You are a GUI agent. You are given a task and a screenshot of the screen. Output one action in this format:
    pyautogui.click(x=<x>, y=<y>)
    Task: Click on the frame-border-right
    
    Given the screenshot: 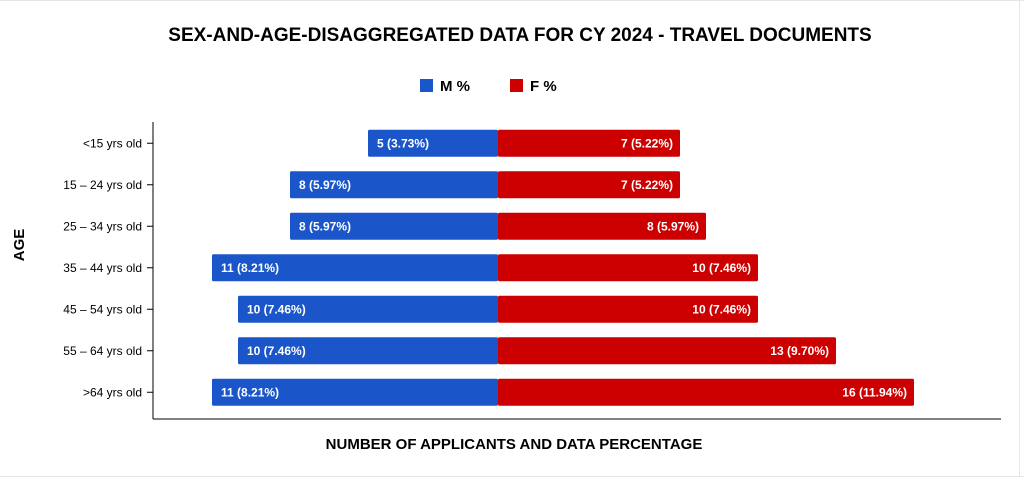 What is the action you would take?
    pyautogui.click(x=1019, y=238)
    